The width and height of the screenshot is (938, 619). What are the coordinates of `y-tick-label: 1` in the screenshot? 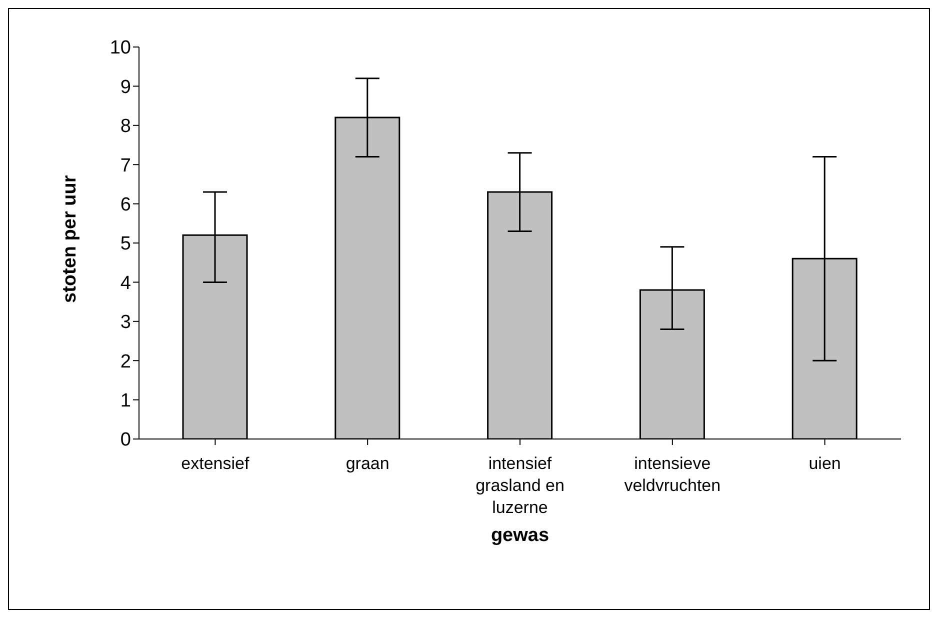 It's located at (125, 401).